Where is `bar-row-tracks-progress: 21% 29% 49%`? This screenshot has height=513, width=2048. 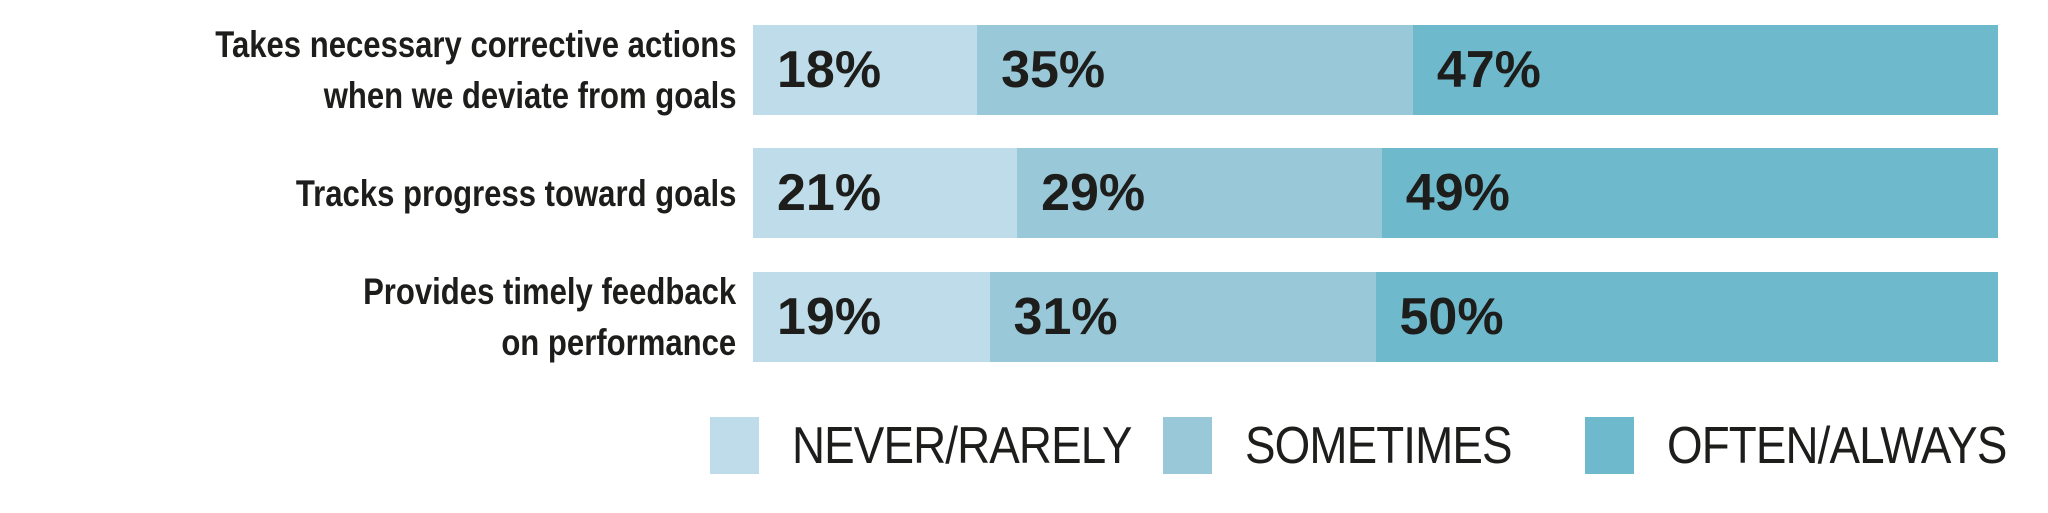 bar-row-tracks-progress: 21% 29% 49% is located at coordinates (1376, 193).